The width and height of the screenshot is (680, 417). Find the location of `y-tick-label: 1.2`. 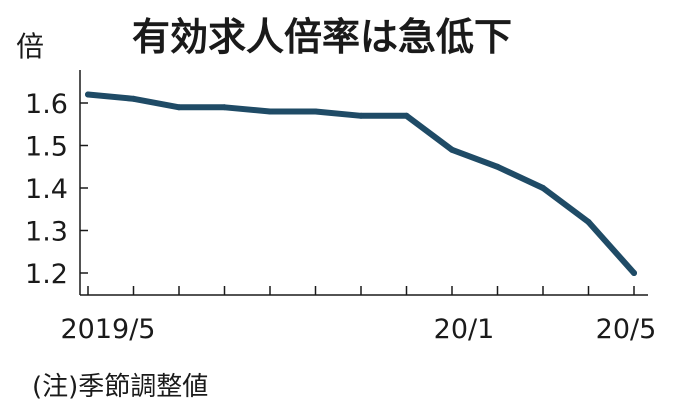

y-tick-label: 1.2 is located at coordinates (46, 274).